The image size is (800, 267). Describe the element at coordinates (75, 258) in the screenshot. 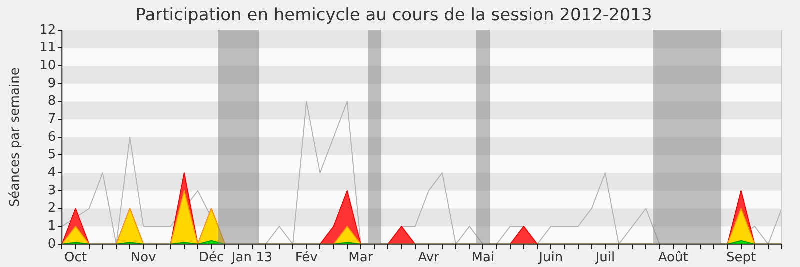

I see `x-tick-label: Oct` at that location.